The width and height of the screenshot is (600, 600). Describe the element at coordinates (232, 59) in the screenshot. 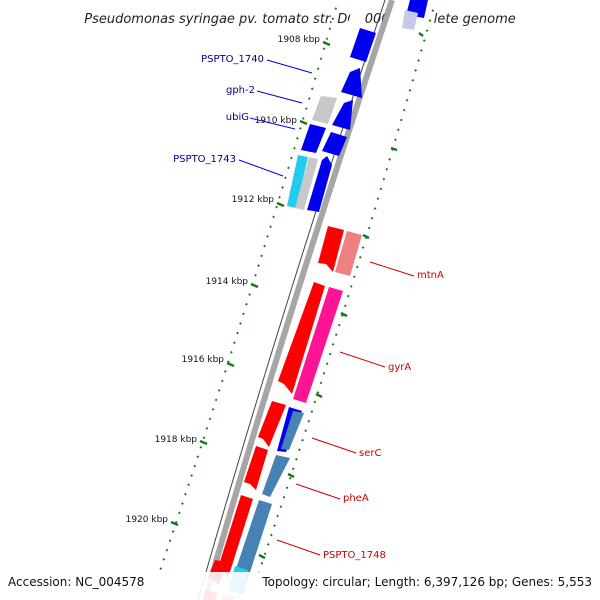

I see `gene-label-pspto-1740: PSPTO_1740` at that location.